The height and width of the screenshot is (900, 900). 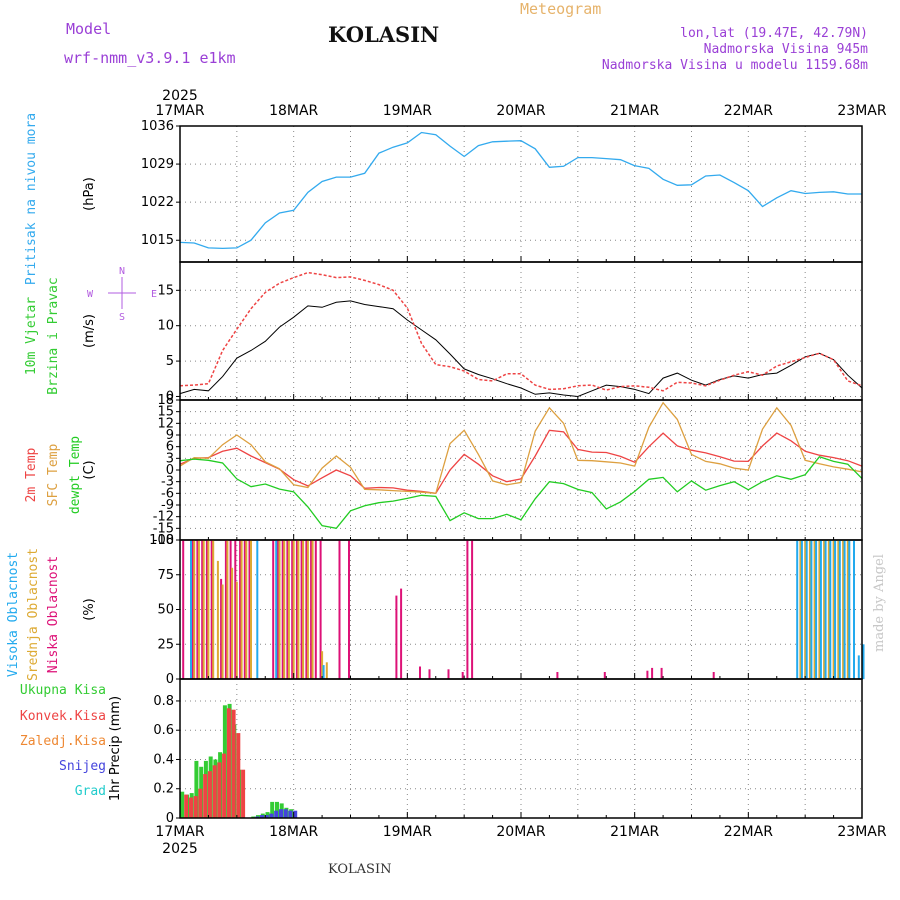 I want to click on y-tick-label: 18, so click(x=165, y=400).